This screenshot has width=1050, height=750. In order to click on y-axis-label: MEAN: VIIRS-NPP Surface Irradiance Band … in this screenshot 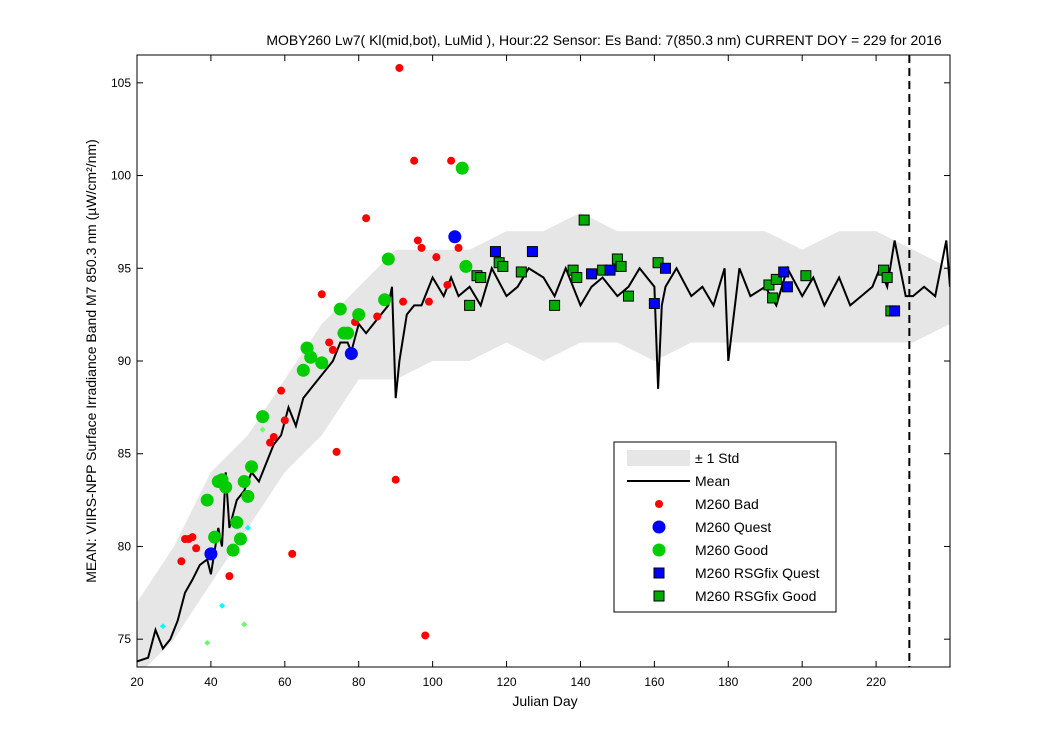, I will do `click(91, 361)`.